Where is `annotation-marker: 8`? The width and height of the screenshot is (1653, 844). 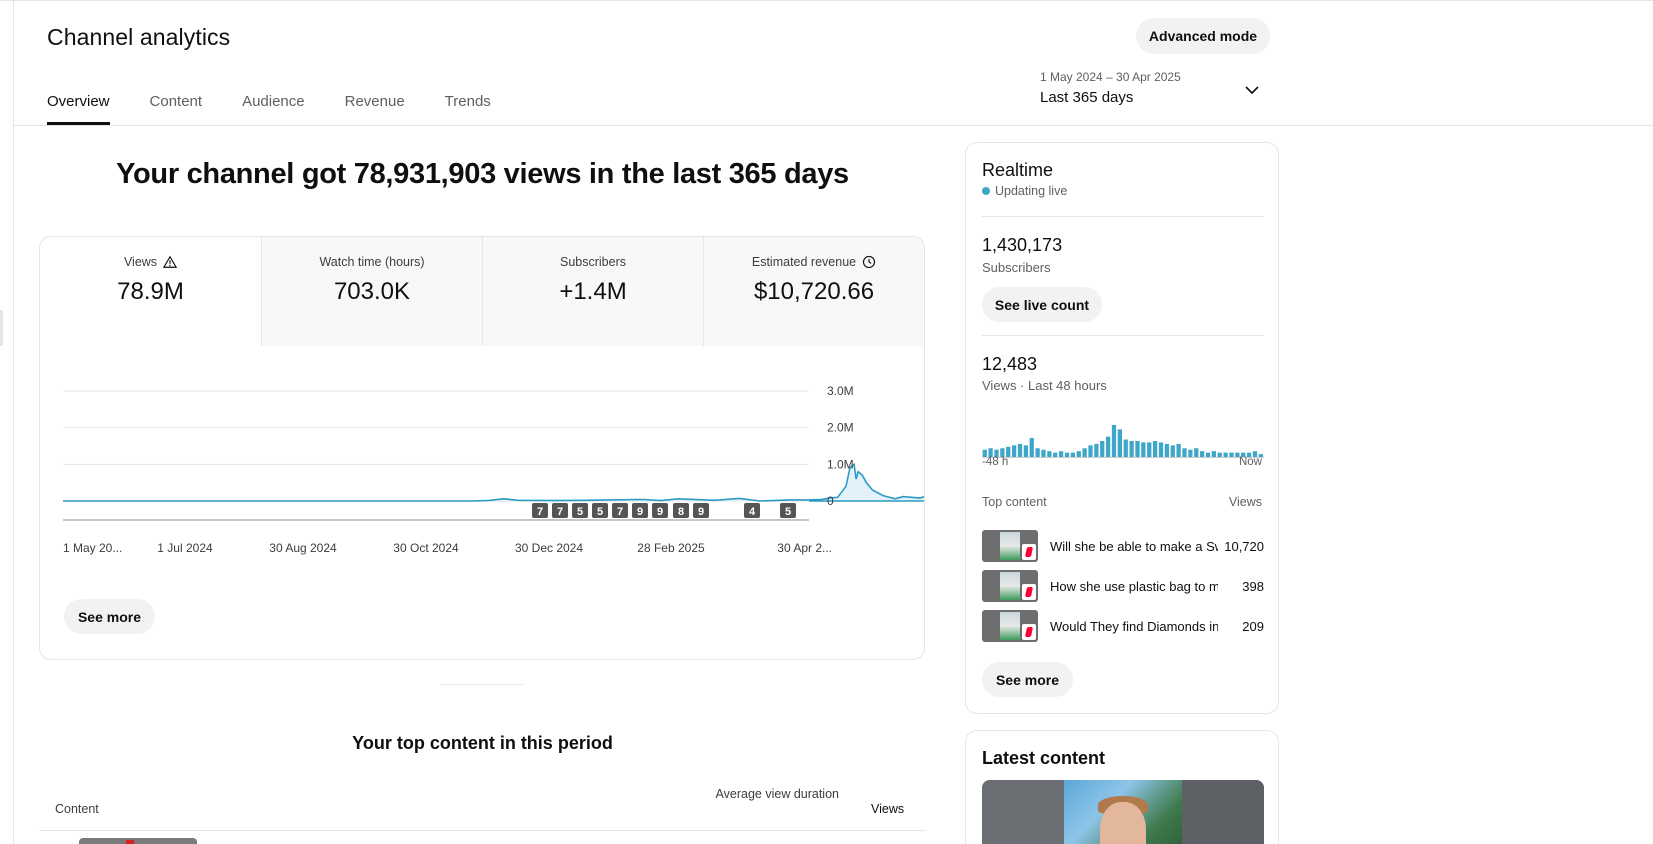 annotation-marker: 8 is located at coordinates (681, 510).